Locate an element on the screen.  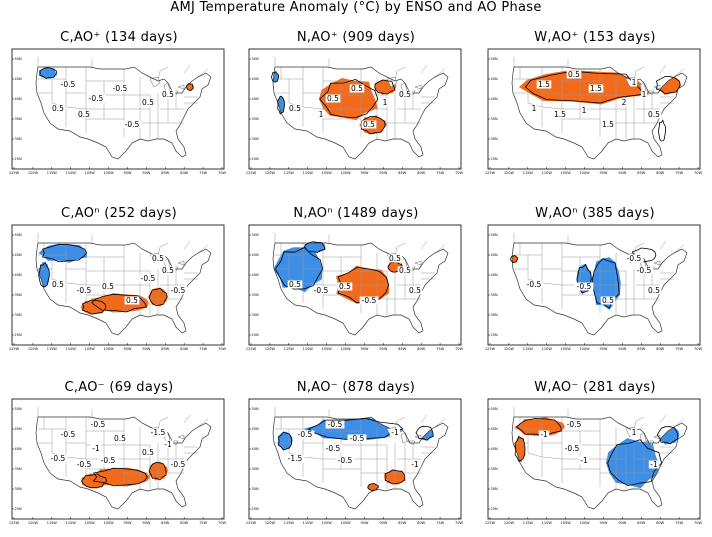
contour-label: -1.5 is located at coordinates (295, 458).